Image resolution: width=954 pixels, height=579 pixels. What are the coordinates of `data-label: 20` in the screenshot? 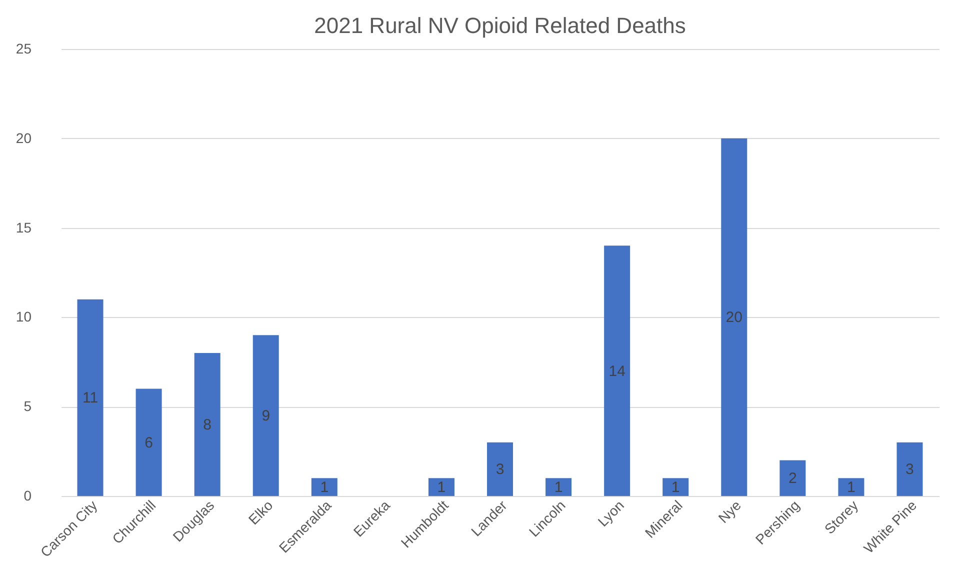 It's located at (734, 317).